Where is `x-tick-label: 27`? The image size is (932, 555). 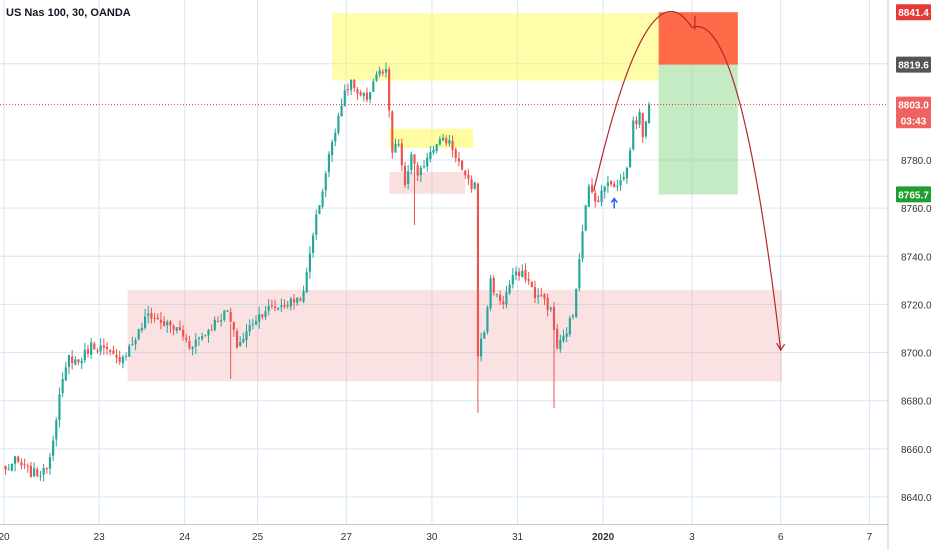 x-tick-label: 27 is located at coordinates (347, 537).